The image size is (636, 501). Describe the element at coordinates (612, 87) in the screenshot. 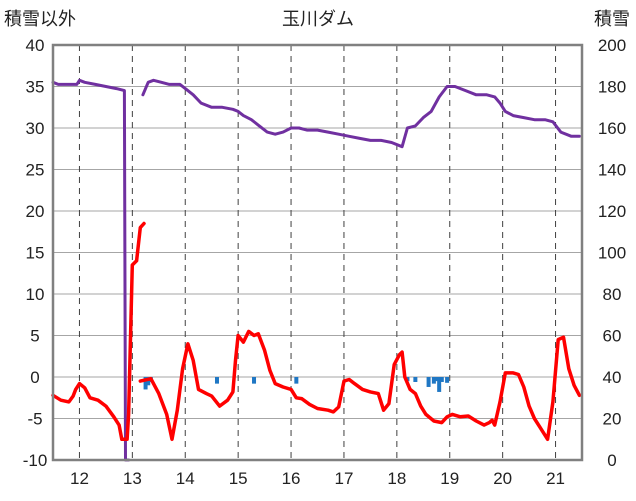

I see `y-right-tick-label: 180` at that location.